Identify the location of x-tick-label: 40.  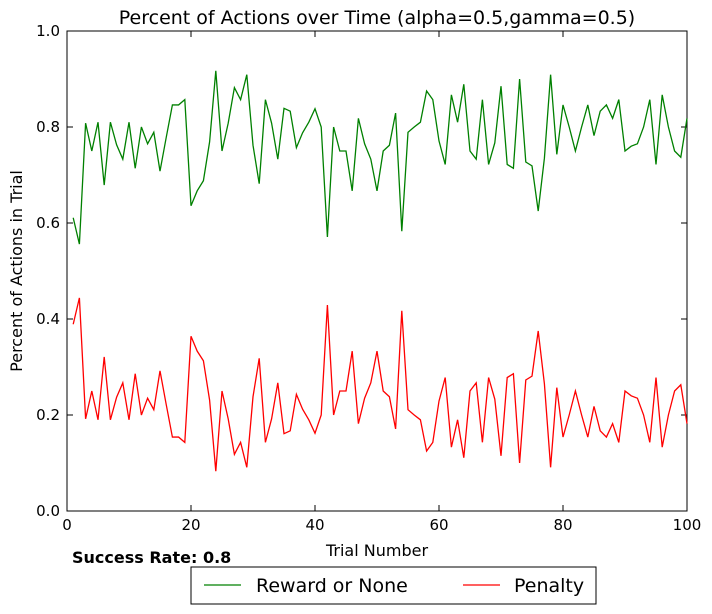
(314, 525).